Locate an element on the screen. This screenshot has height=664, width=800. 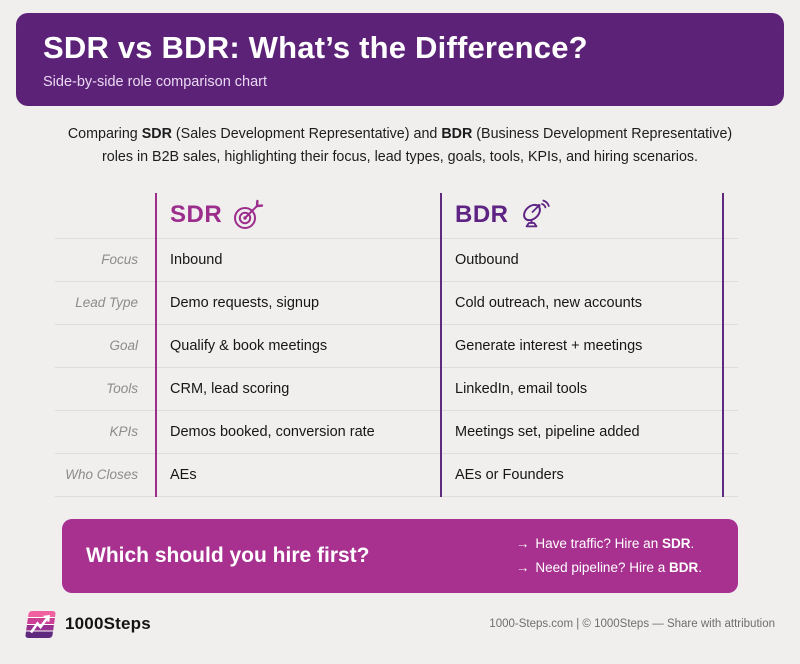
row-label: Tools is located at coordinates (122, 389).